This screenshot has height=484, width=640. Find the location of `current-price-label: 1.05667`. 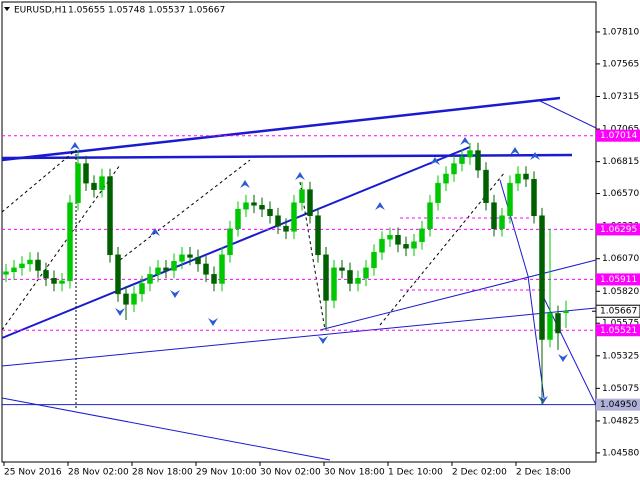

current-price-label: 1.05667 is located at coordinates (618, 312).